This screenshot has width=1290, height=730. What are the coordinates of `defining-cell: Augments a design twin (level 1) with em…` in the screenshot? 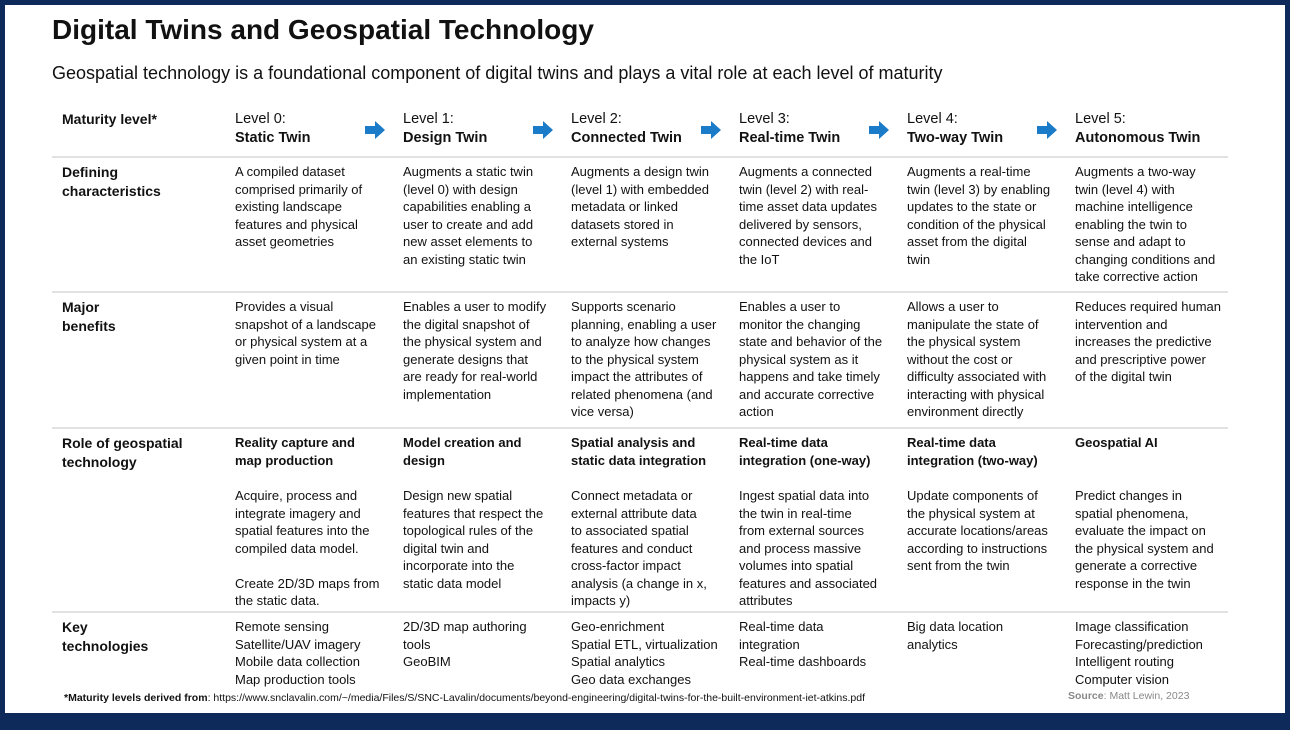 It's located at (640, 206).